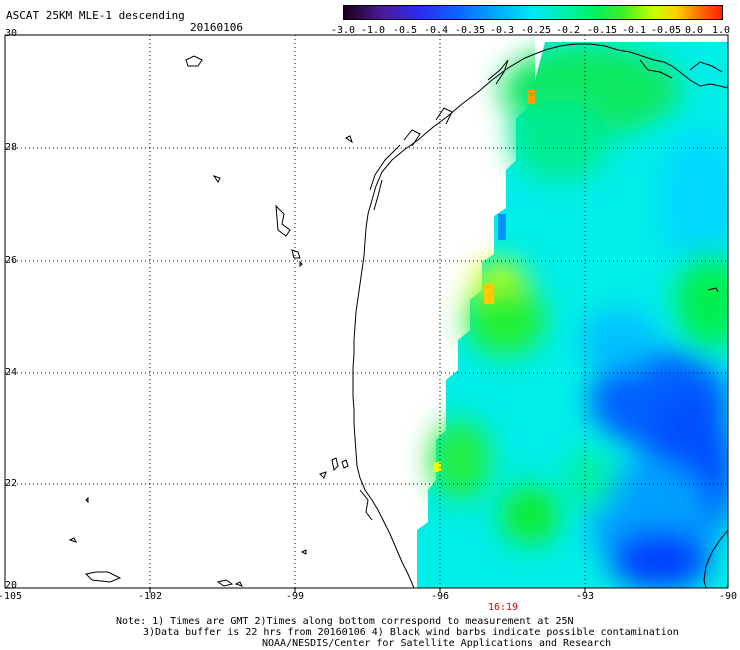 The width and height of the screenshot is (740, 650). What do you see at coordinates (602, 30) in the screenshot?
I see `colorbar-label: -0.15` at bounding box center [602, 30].